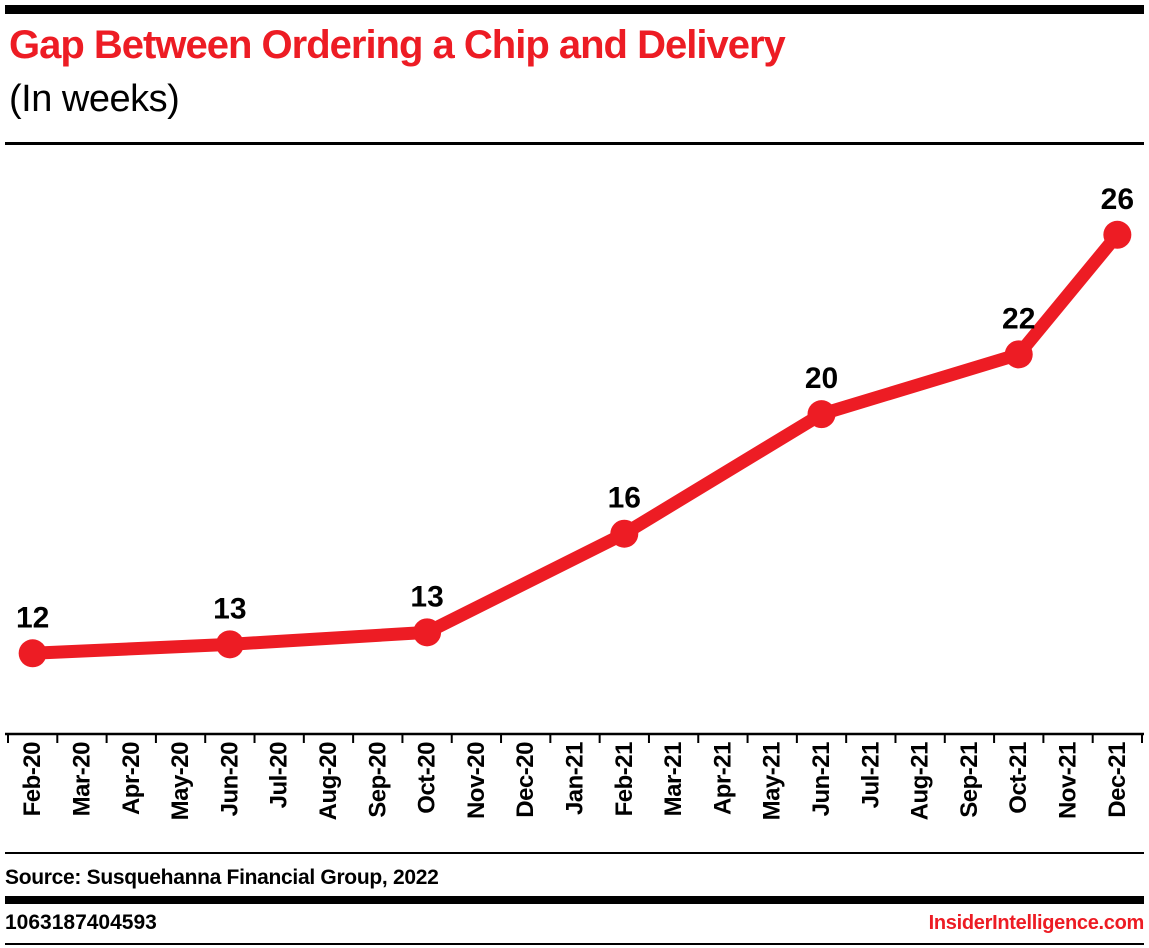  What do you see at coordinates (377, 780) in the screenshot?
I see `x-axis-label: Sep-20` at bounding box center [377, 780].